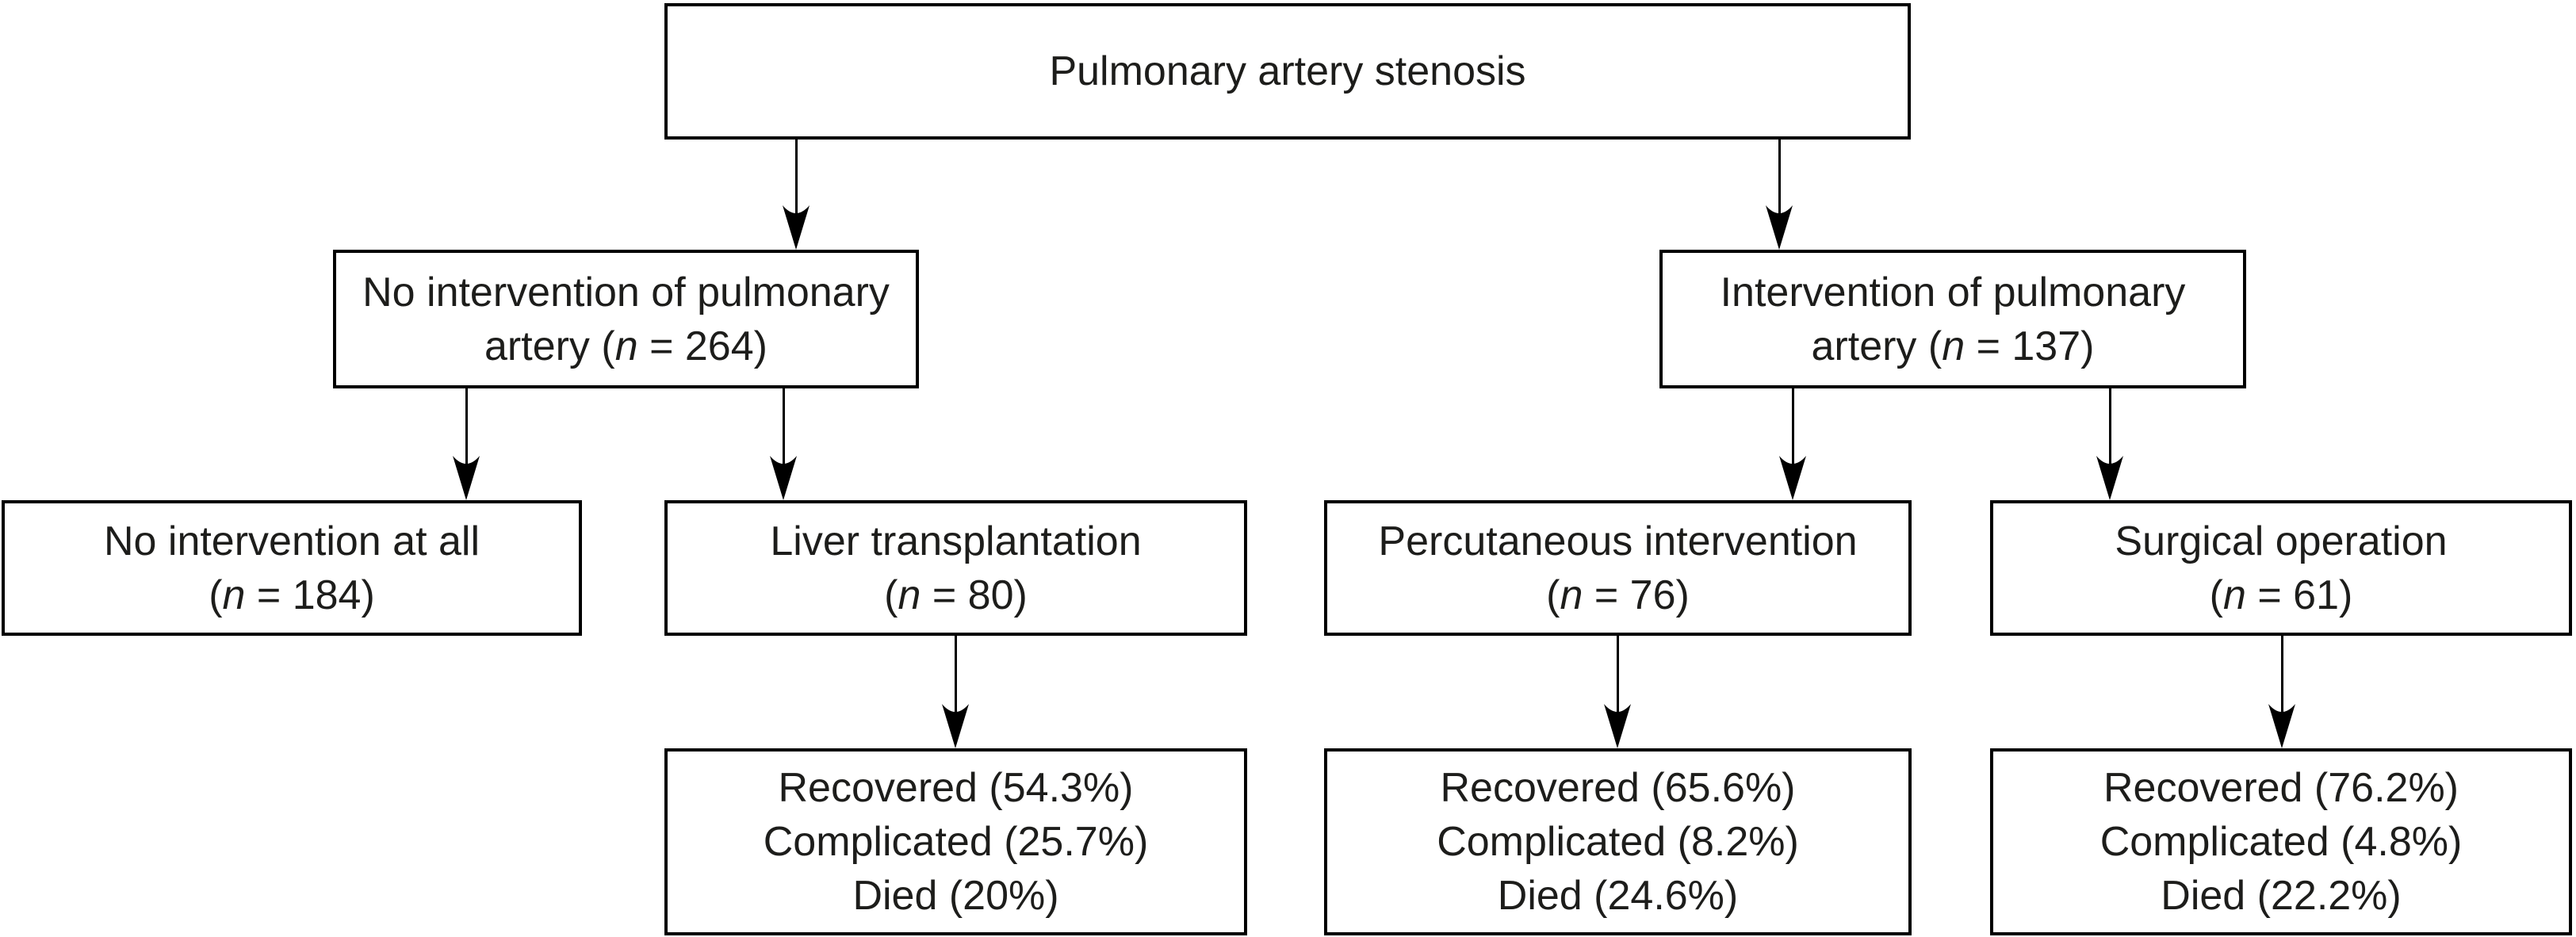 This screenshot has height=937, width=2576. I want to click on node-text-line: Died (20%), so click(955, 896).